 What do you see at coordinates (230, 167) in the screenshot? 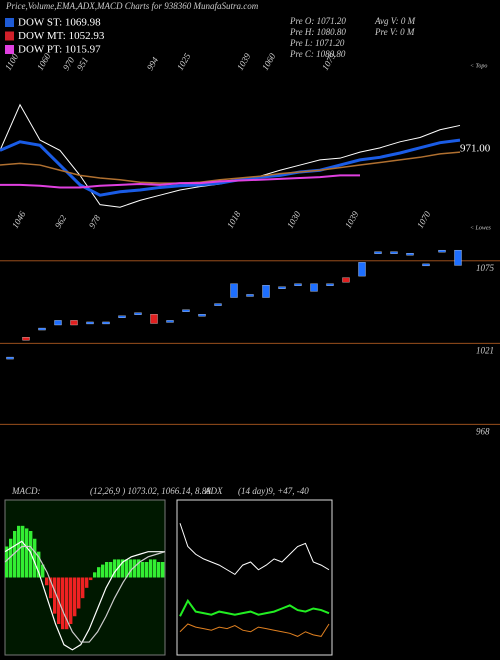
I see `price-line` at bounding box center [230, 167].